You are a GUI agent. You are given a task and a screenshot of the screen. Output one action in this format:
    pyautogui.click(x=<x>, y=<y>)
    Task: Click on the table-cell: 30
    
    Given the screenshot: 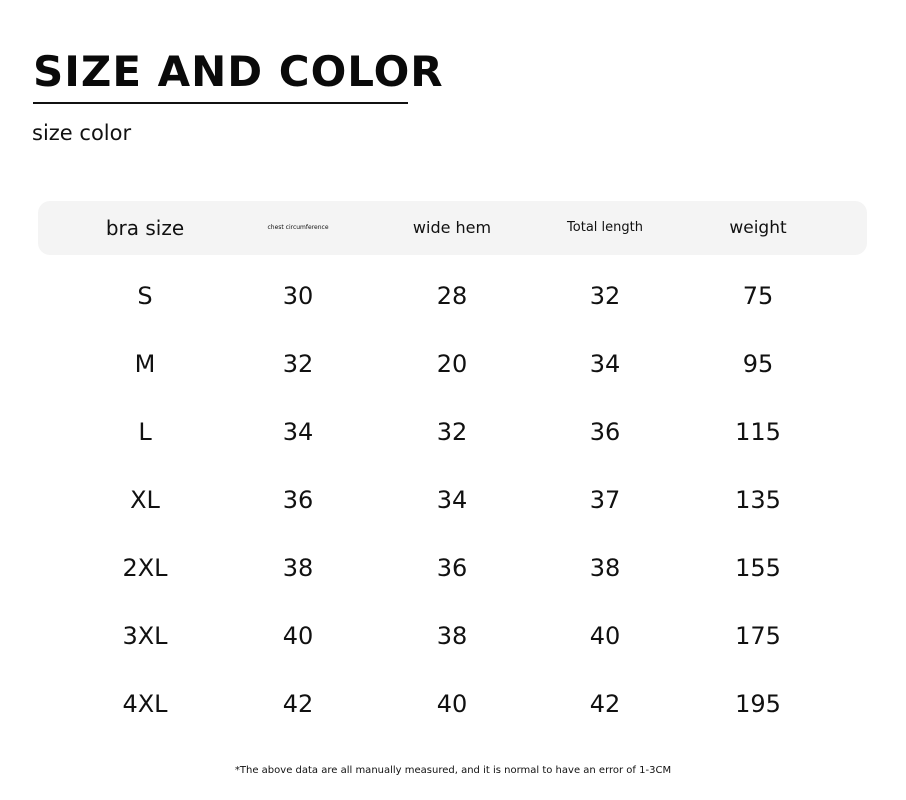 What is the action you would take?
    pyautogui.click(x=298, y=296)
    